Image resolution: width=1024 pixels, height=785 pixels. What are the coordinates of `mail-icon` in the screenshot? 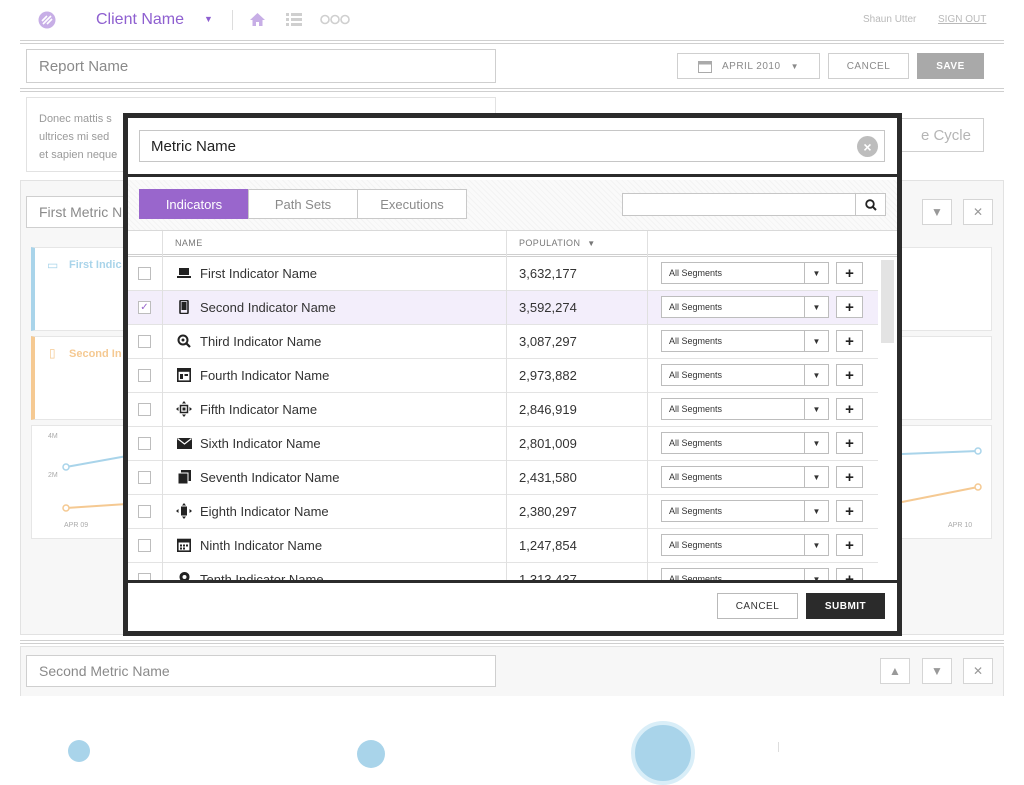 It's located at (184, 443).